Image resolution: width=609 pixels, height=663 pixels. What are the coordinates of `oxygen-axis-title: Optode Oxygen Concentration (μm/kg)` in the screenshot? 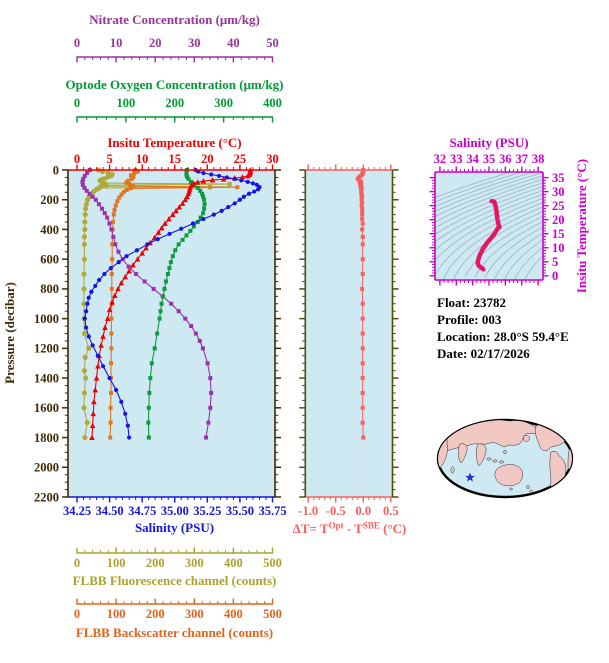 It's located at (175, 84).